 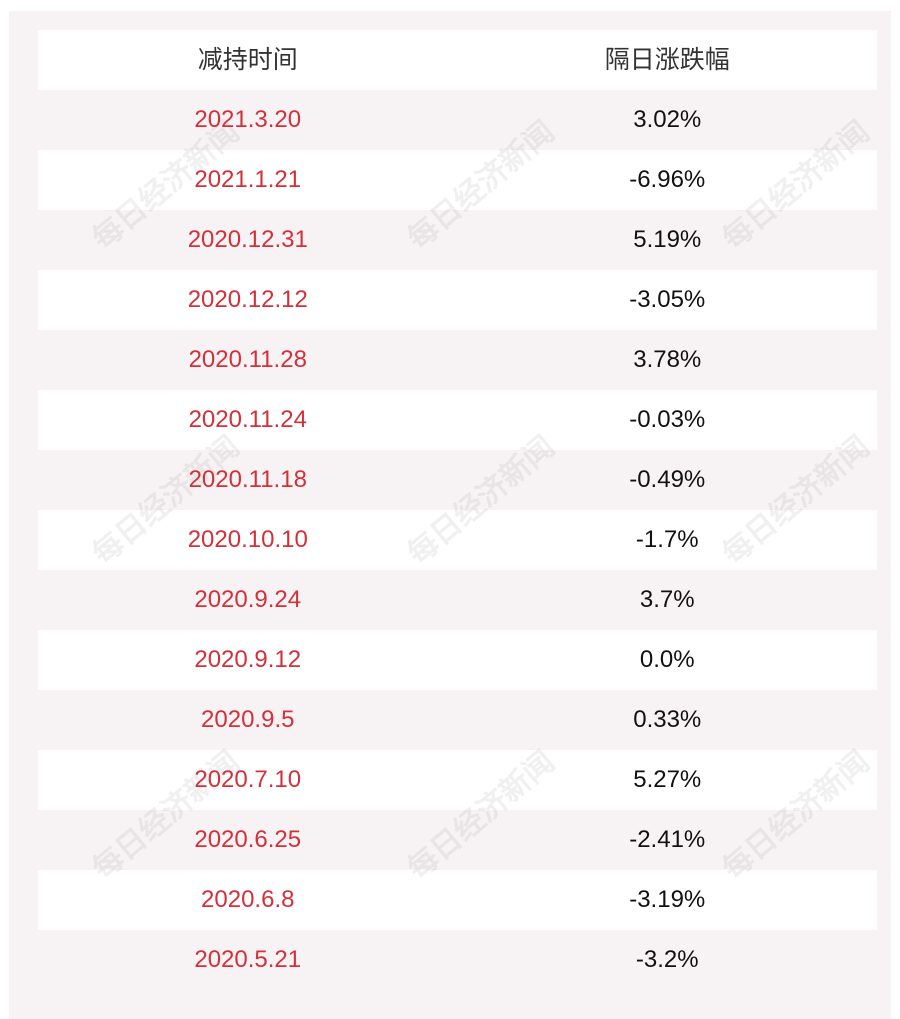 I want to click on table-header-row: 减持时间 隔日涨跌幅, so click(x=457, y=60).